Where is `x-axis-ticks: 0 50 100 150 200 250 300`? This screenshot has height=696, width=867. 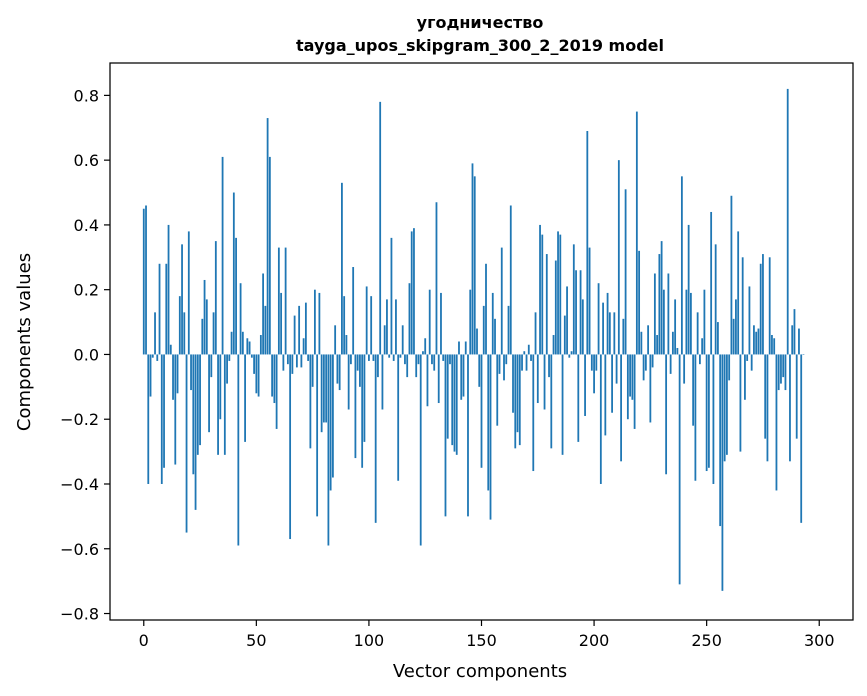 x-axis-ticks: 0 50 100 150 200 250 300 is located at coordinates (487, 635).